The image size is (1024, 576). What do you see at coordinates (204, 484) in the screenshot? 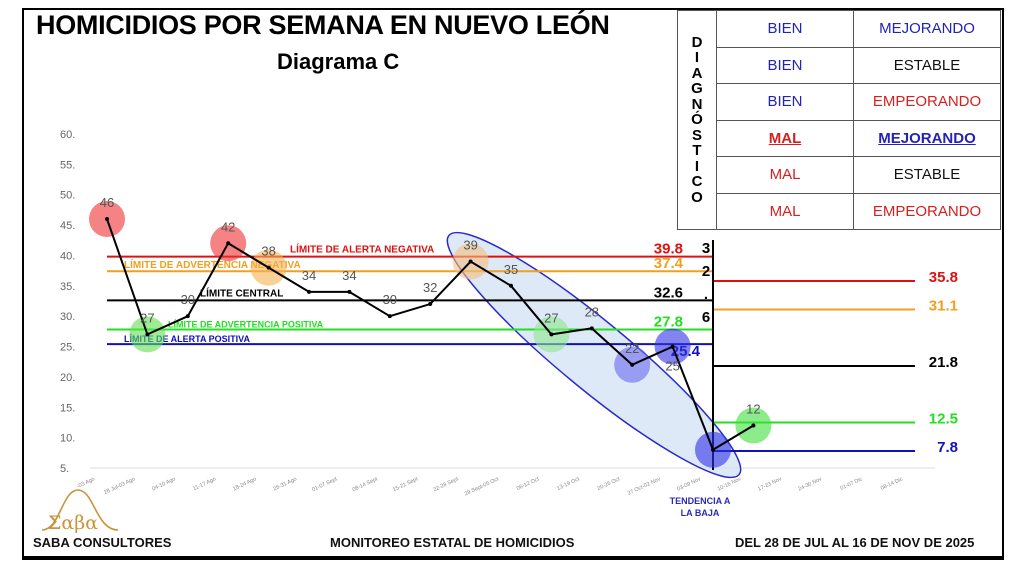
I see `x-tick-label: 11-17 Ago` at bounding box center [204, 484].